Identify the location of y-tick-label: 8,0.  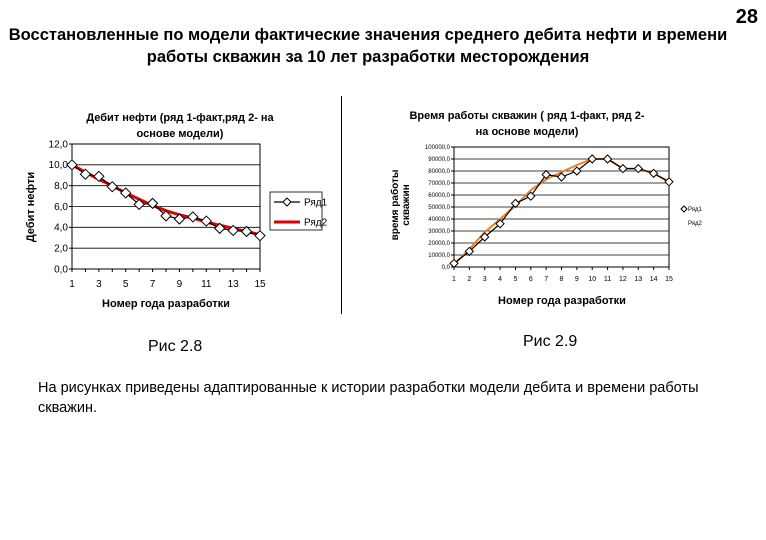
(61, 186).